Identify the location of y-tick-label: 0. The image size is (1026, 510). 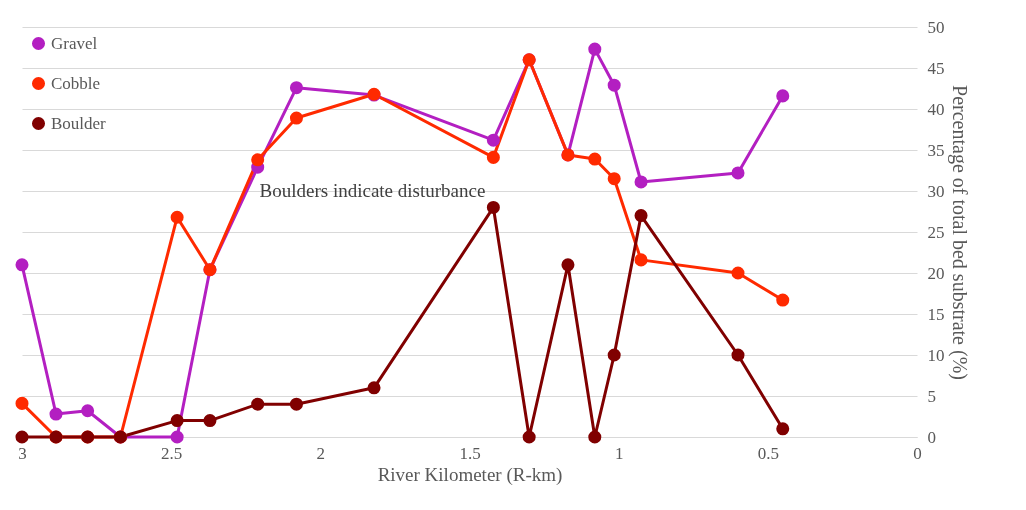
(931, 437).